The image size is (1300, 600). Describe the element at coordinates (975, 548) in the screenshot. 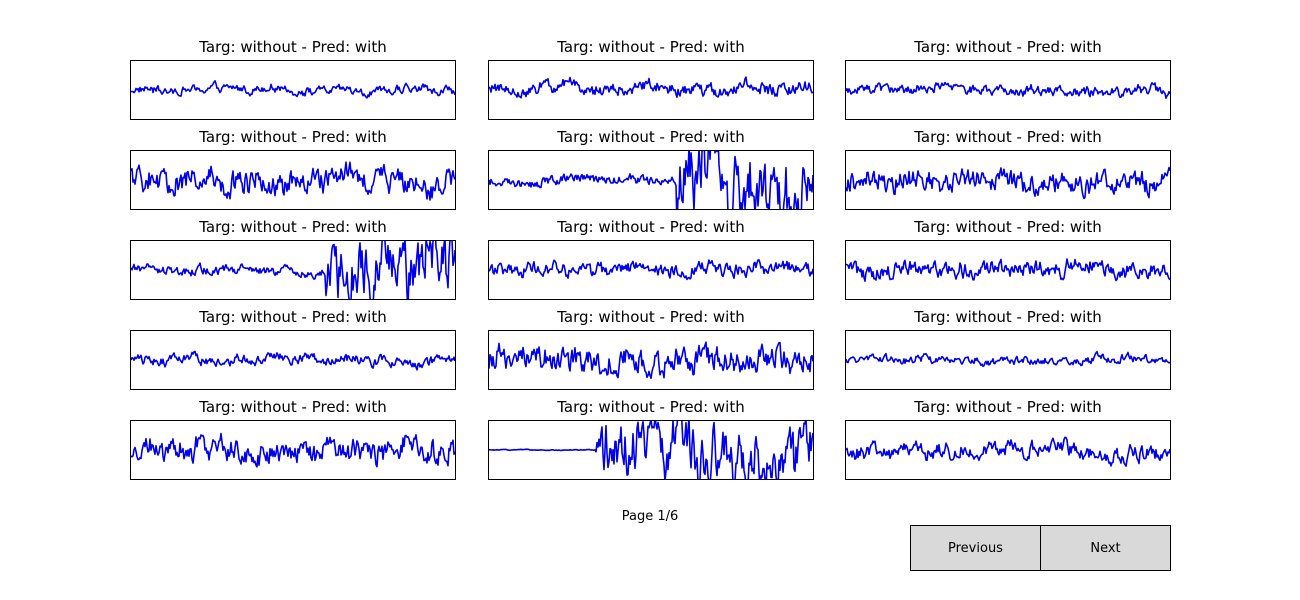

I see `previous-button: Previous` at that location.